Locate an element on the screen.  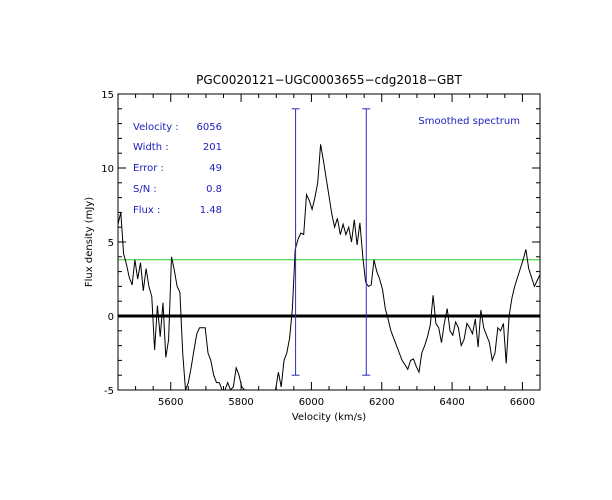
y-tick-label: 5 is located at coordinates (111, 243).